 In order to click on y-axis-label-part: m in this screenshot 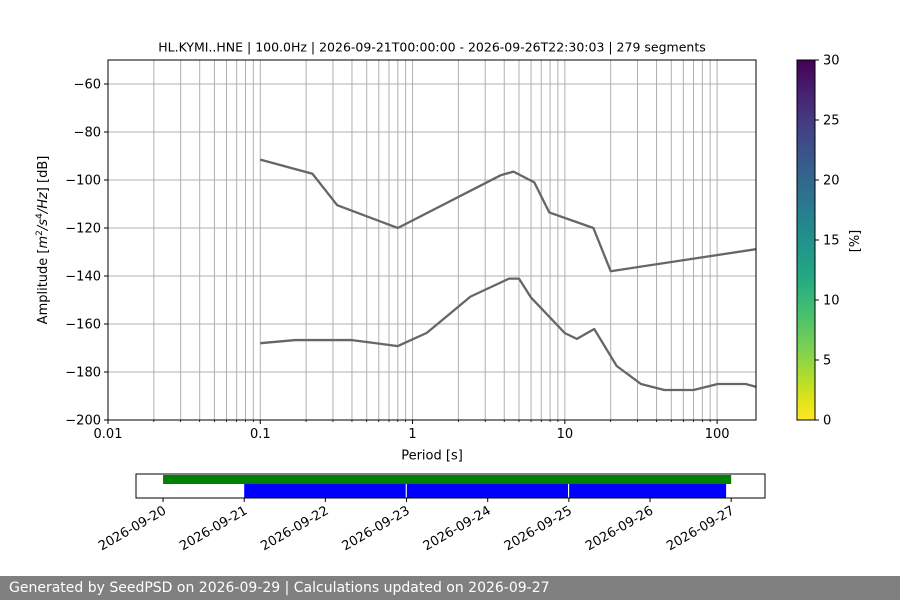, I will do `click(43, 242)`.